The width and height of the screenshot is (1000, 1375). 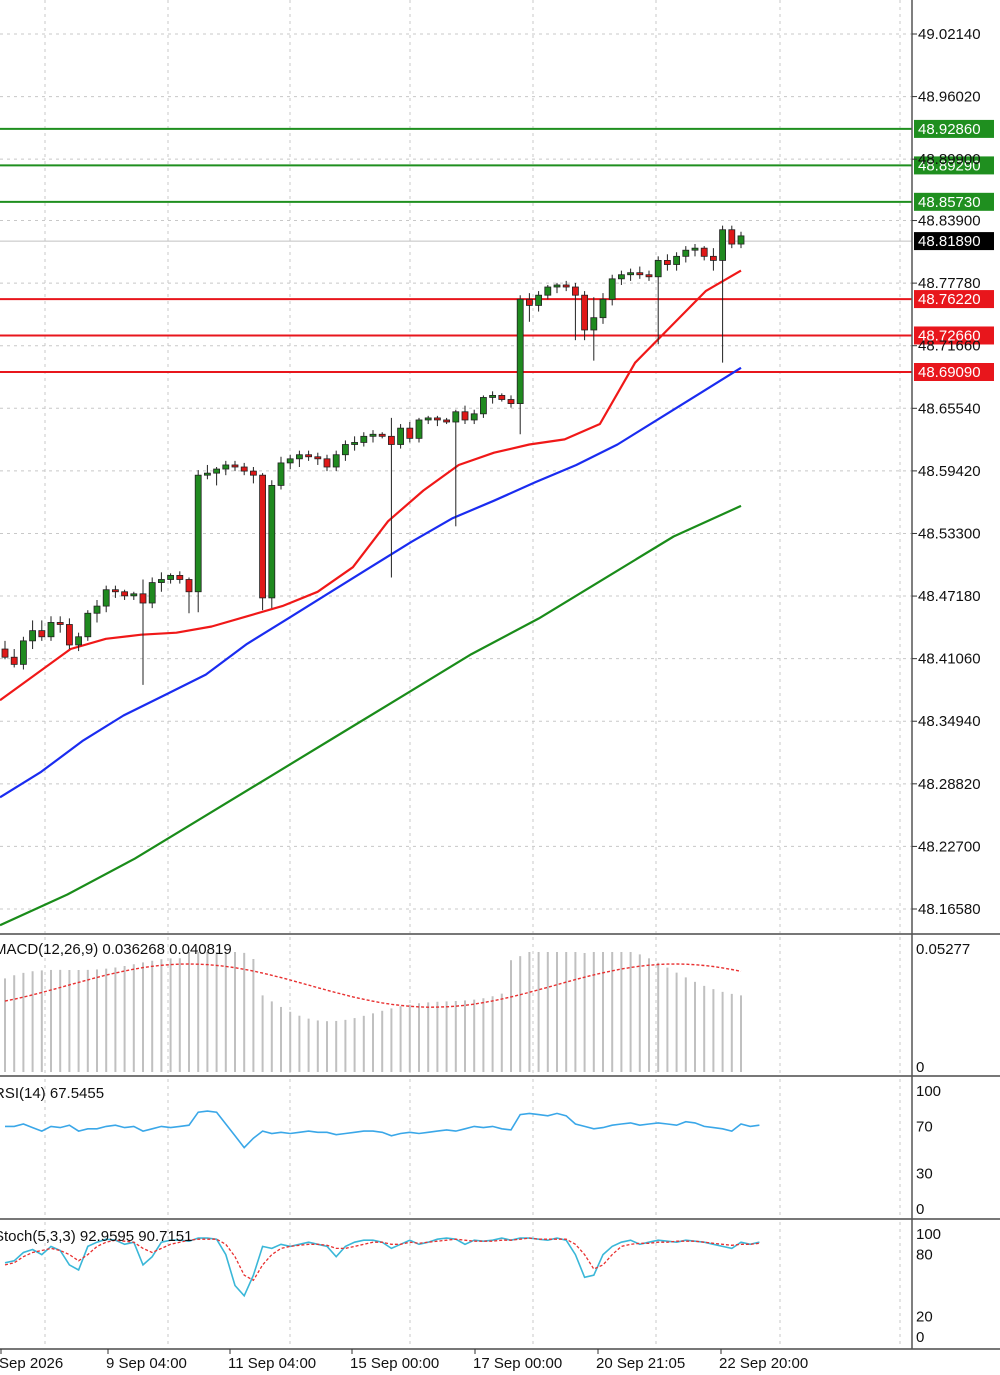 I want to click on price-tick-label: 48.53300, so click(x=949, y=533).